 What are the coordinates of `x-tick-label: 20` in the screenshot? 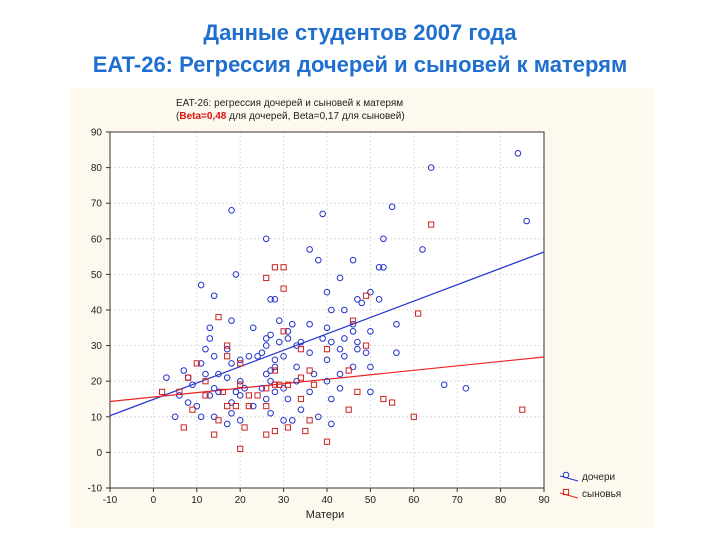 It's located at (241, 500).